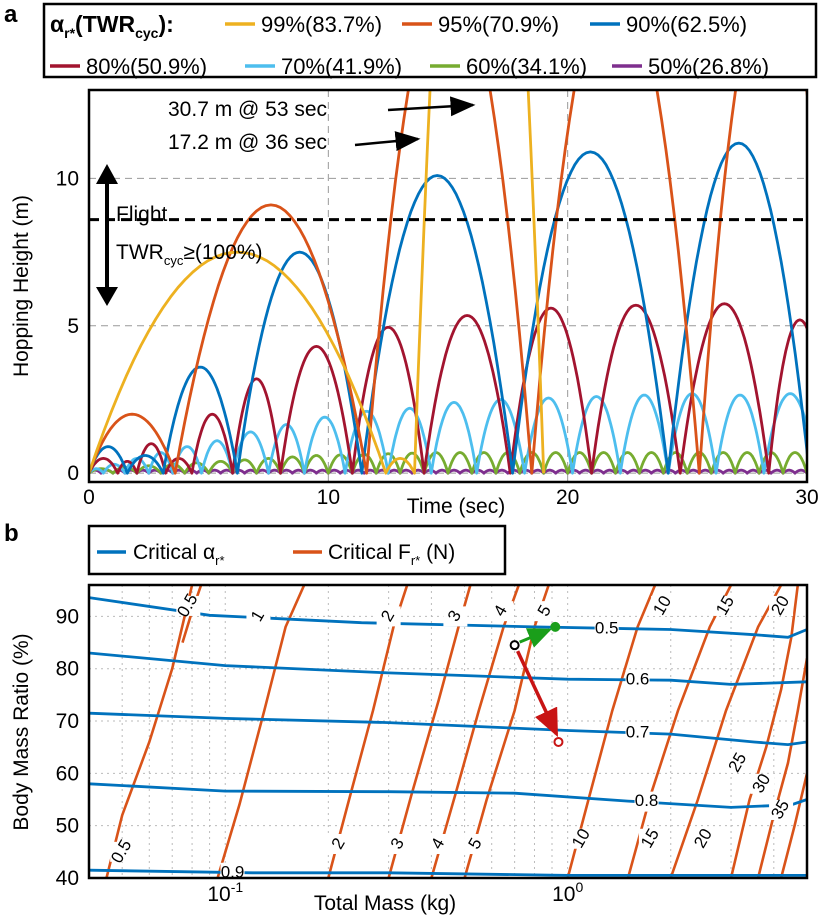  What do you see at coordinates (21, 731) in the screenshot?
I see `y-axis-label-b: Body Mass Ratio (%)` at bounding box center [21, 731].